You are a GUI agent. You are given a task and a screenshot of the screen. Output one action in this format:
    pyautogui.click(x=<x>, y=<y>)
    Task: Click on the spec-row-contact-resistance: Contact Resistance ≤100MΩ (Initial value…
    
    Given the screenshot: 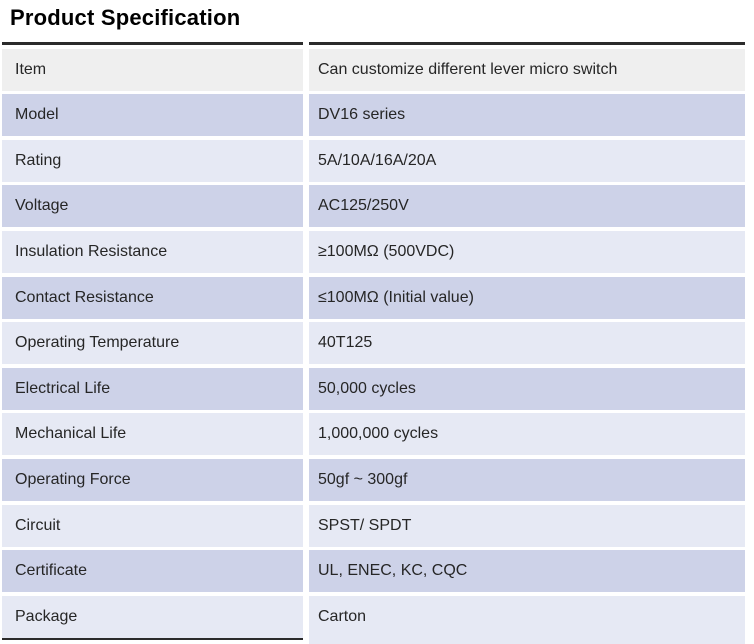 What is the action you would take?
    pyautogui.click(x=373, y=297)
    